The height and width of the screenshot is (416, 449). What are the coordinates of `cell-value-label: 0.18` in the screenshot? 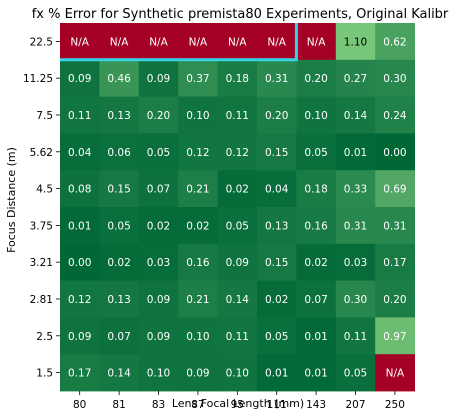 It's located at (315, 190).